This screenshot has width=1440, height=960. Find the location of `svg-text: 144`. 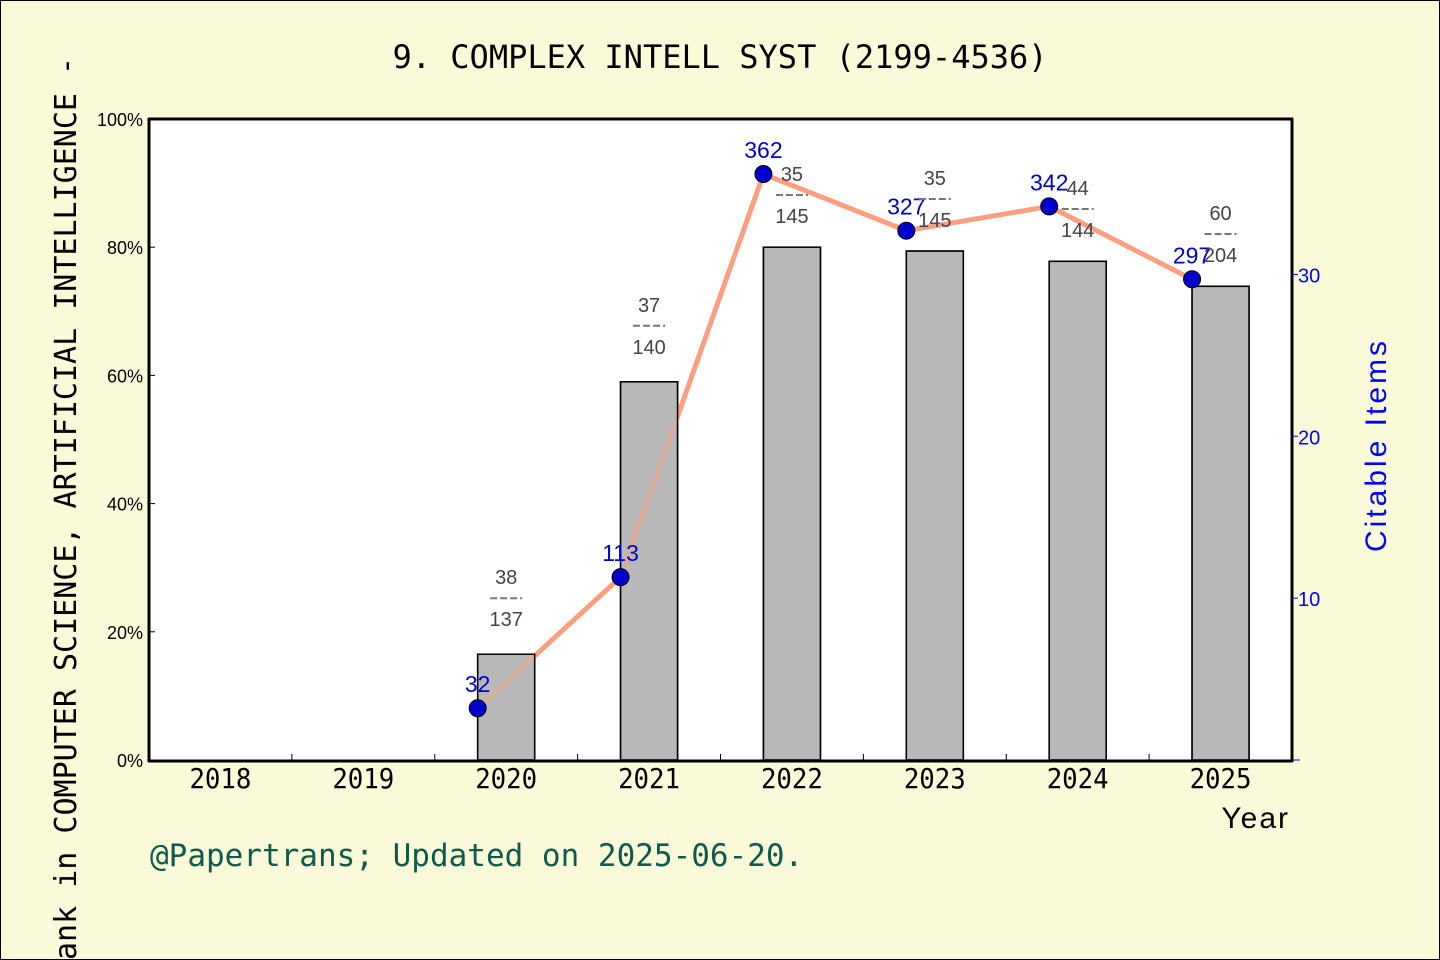

svg-text: 144 is located at coordinates (1077, 231).